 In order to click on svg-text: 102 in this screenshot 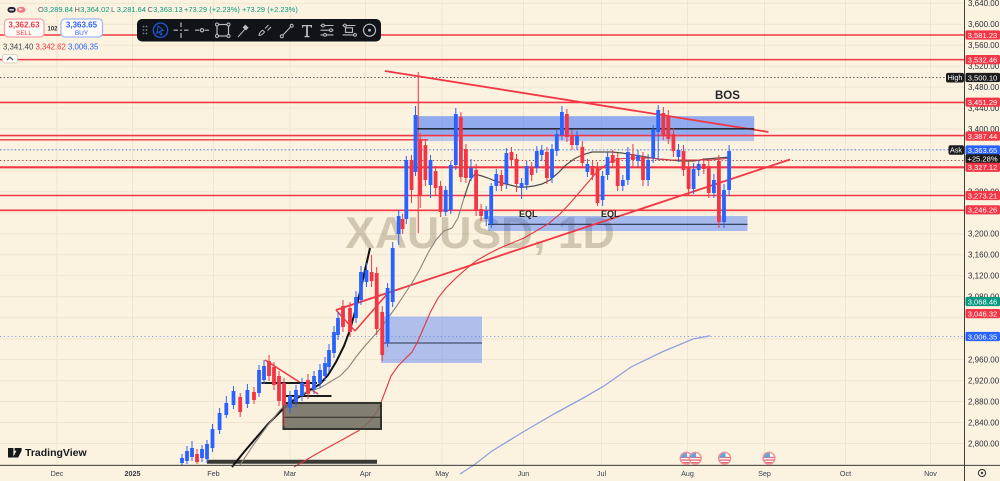, I will do `click(52, 30)`.